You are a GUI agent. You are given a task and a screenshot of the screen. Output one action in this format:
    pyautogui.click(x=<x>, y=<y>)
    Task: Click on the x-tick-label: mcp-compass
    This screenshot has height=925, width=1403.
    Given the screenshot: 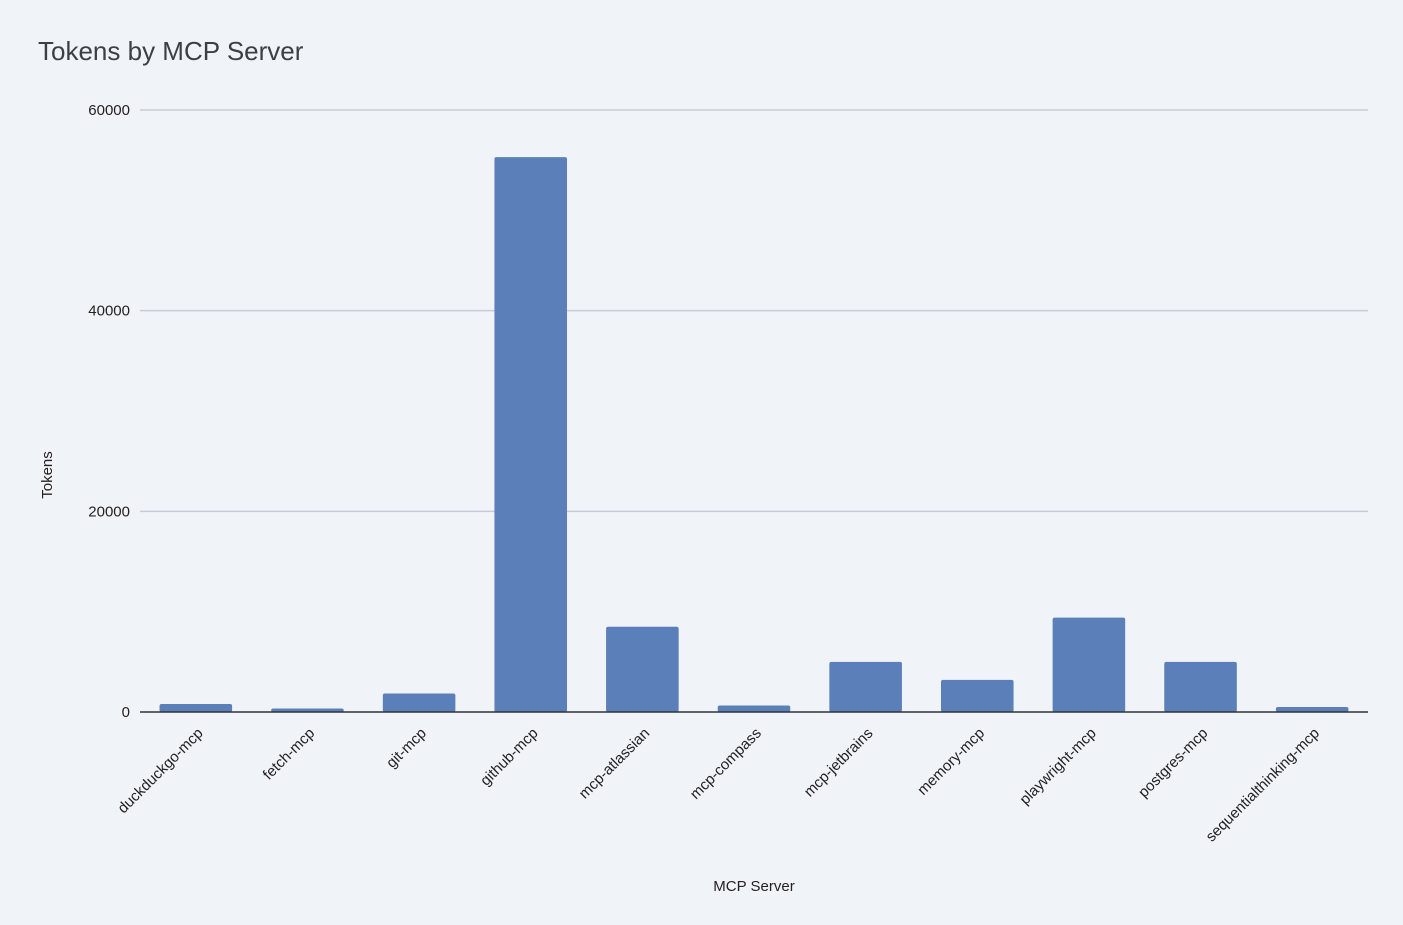 What is the action you would take?
    pyautogui.click(x=726, y=764)
    